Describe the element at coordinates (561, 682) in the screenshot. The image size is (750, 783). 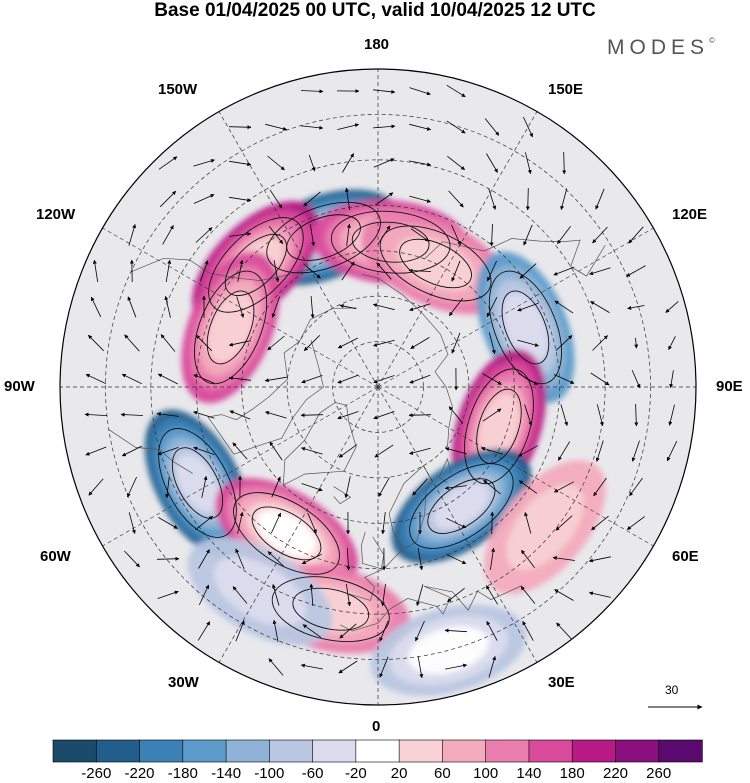
I see `lon-label-30e: 30E` at that location.